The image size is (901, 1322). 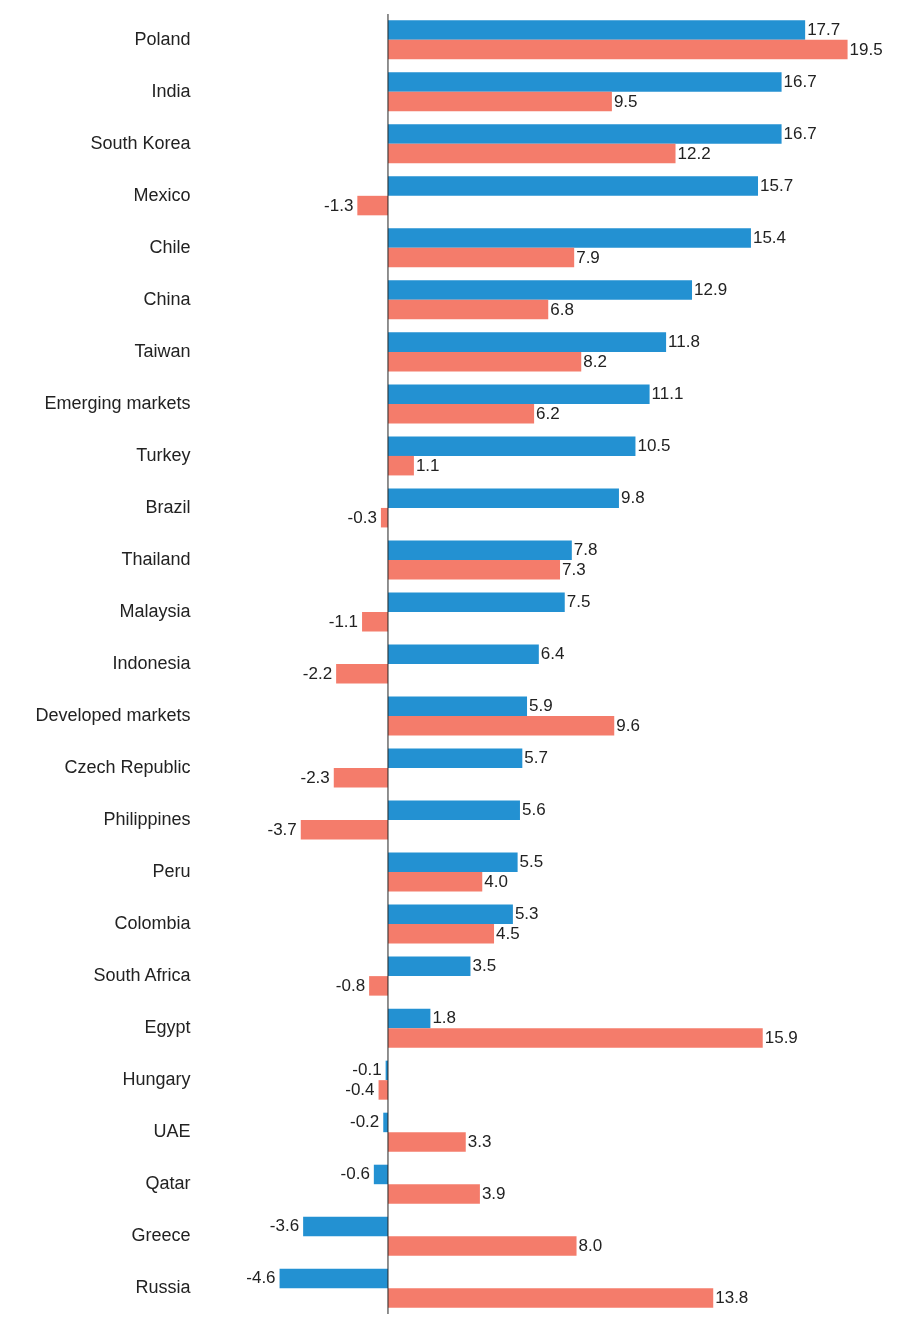 What do you see at coordinates (548, 413) in the screenshot?
I see `data-label: 6.2` at bounding box center [548, 413].